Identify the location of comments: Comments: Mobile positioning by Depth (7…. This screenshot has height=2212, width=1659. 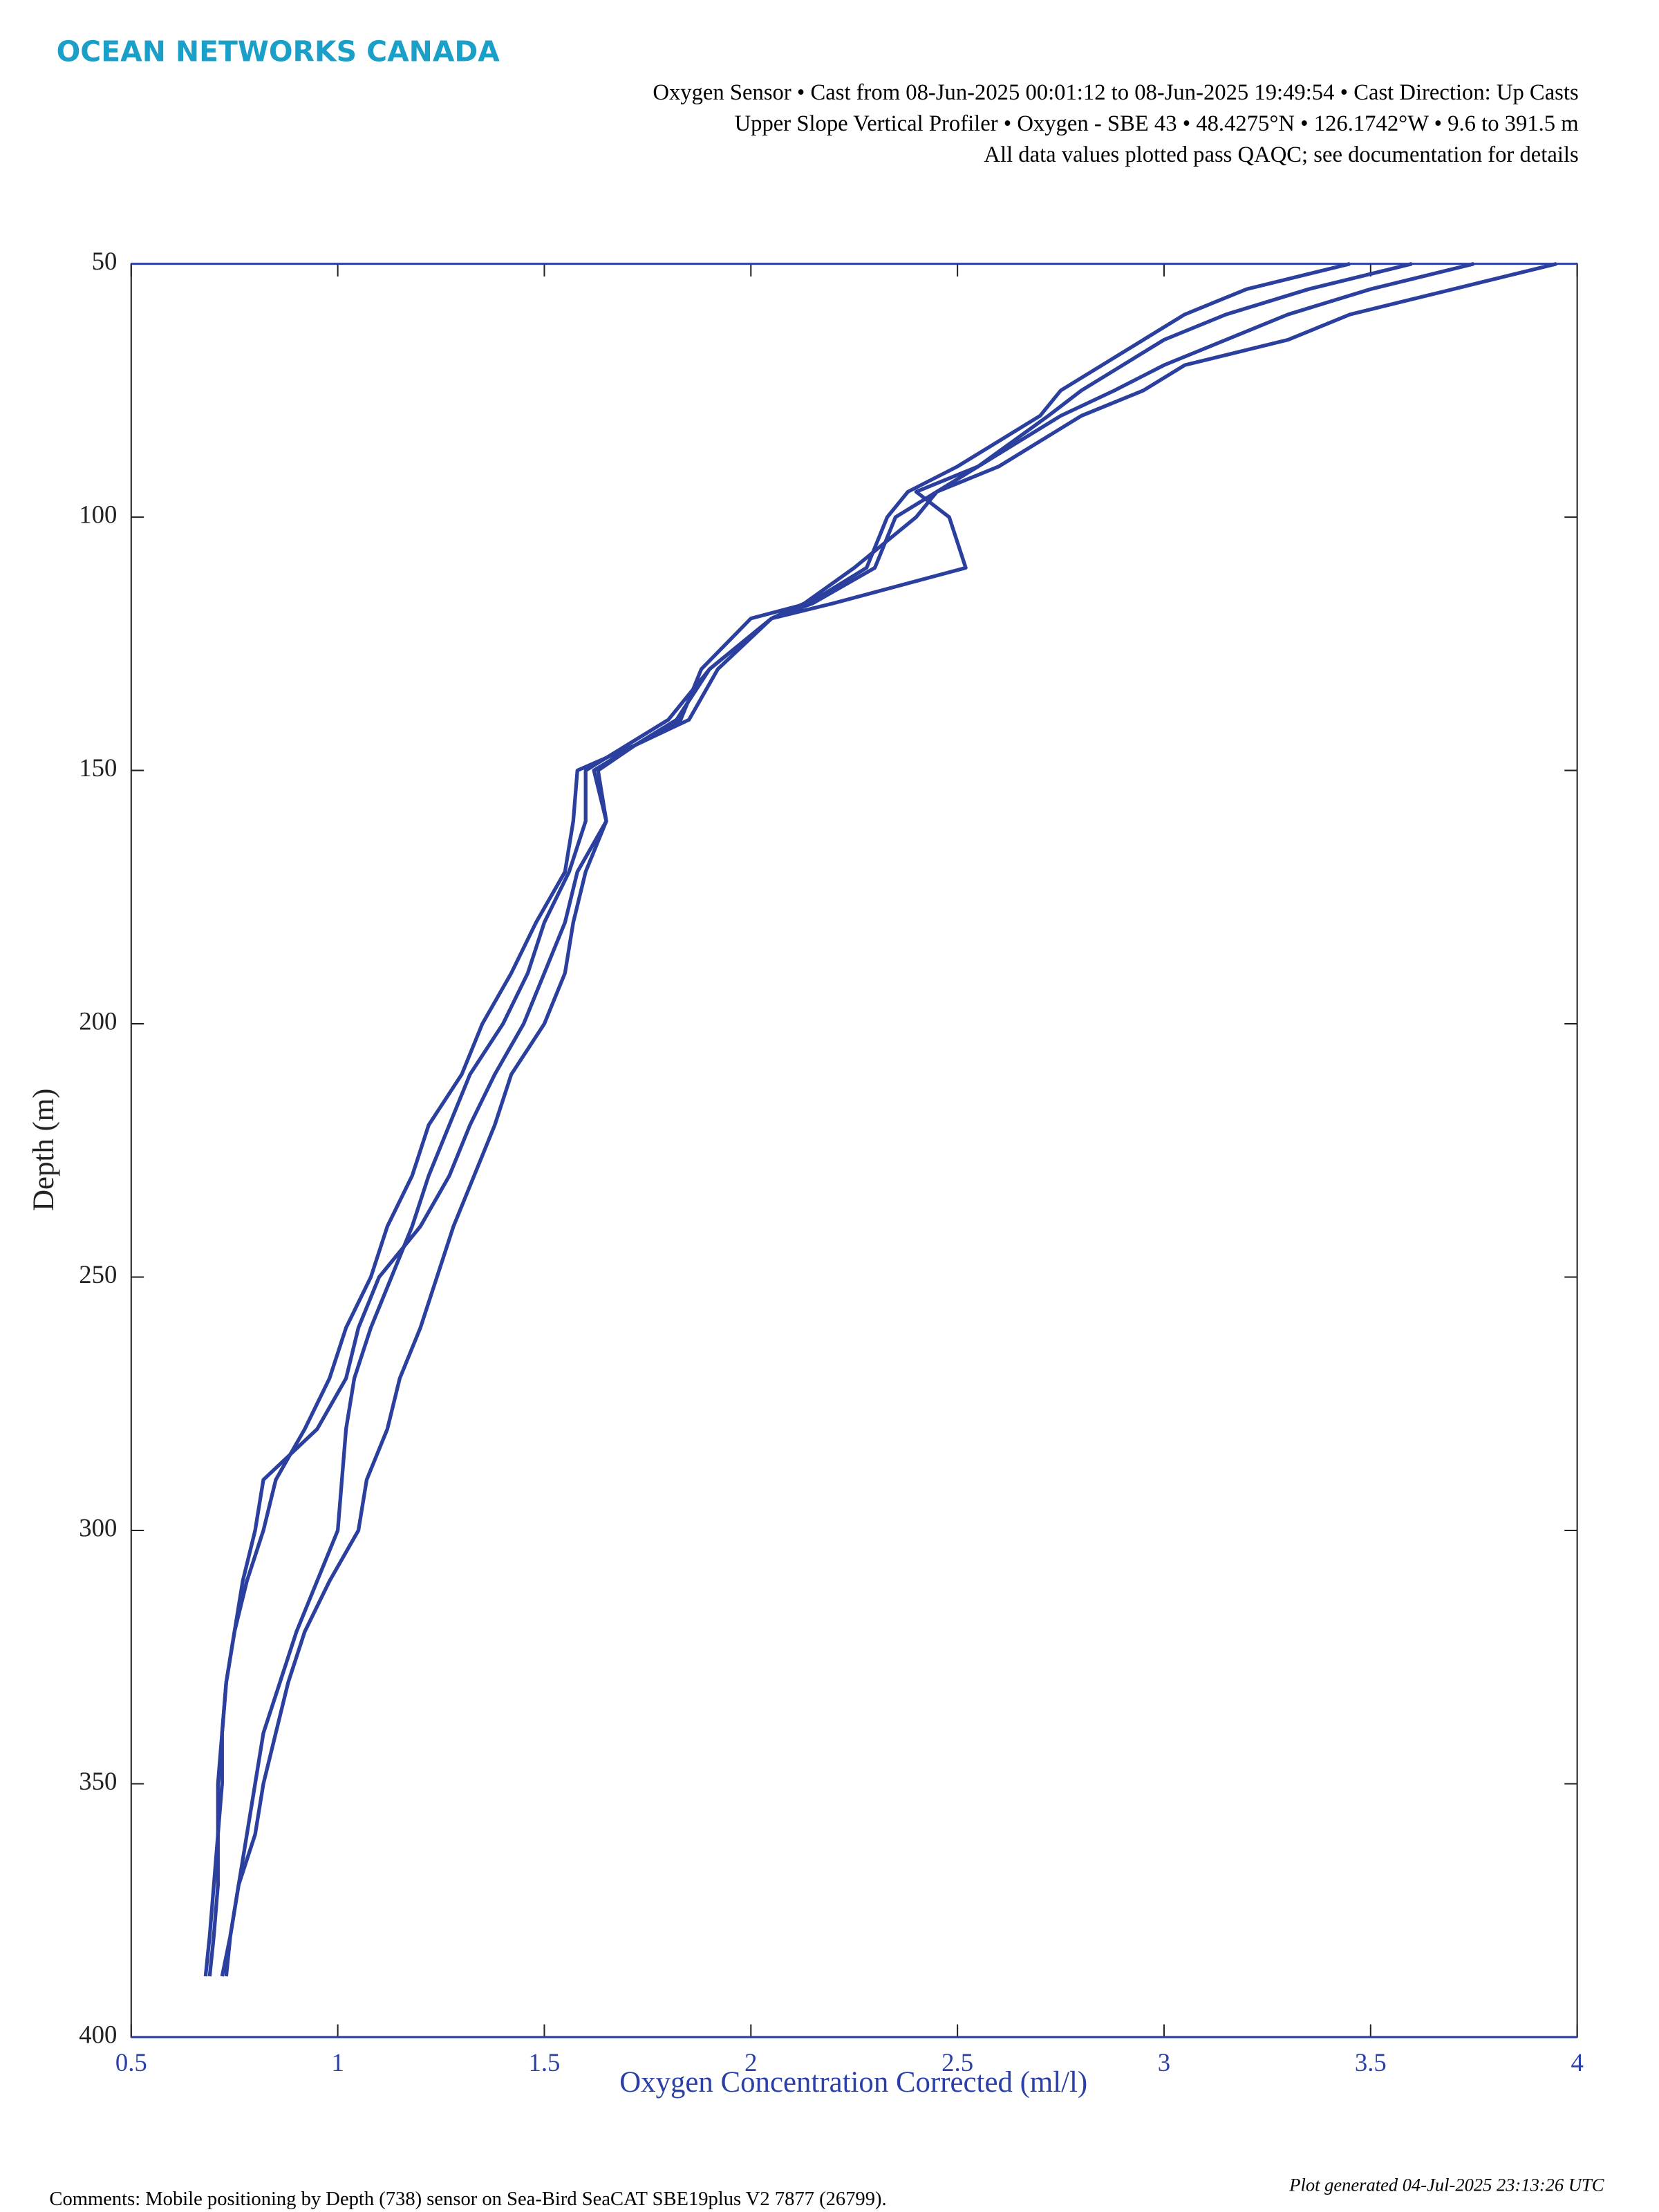
(467, 2199).